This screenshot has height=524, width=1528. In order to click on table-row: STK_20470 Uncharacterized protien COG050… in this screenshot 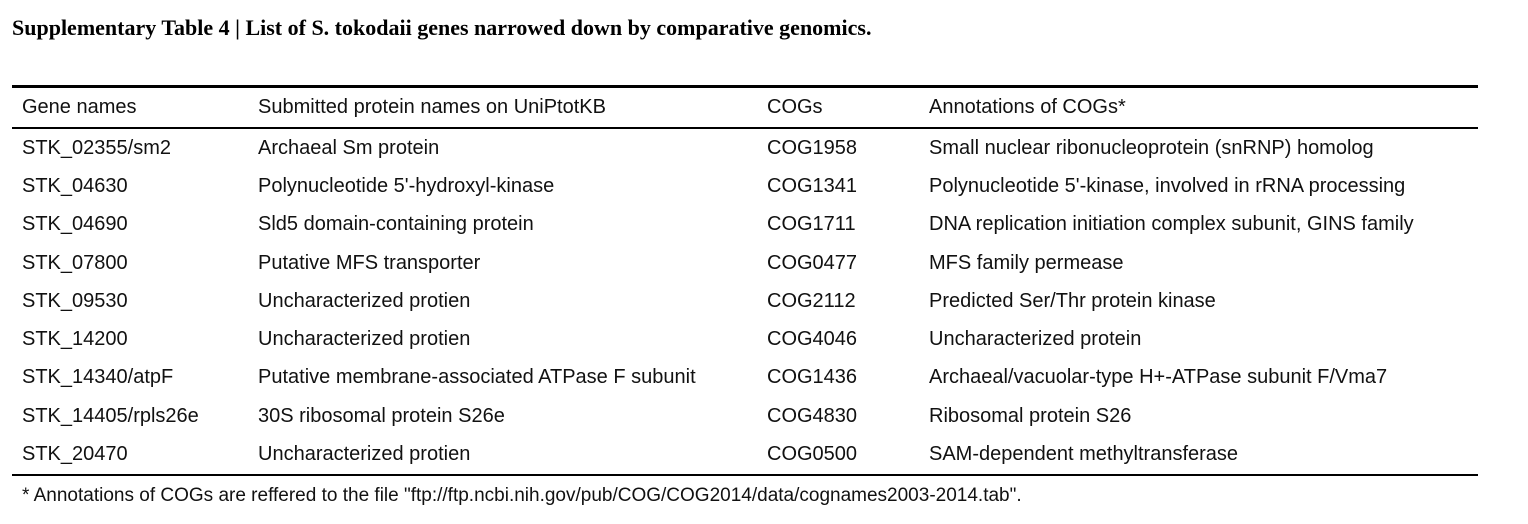, I will do `click(745, 455)`.